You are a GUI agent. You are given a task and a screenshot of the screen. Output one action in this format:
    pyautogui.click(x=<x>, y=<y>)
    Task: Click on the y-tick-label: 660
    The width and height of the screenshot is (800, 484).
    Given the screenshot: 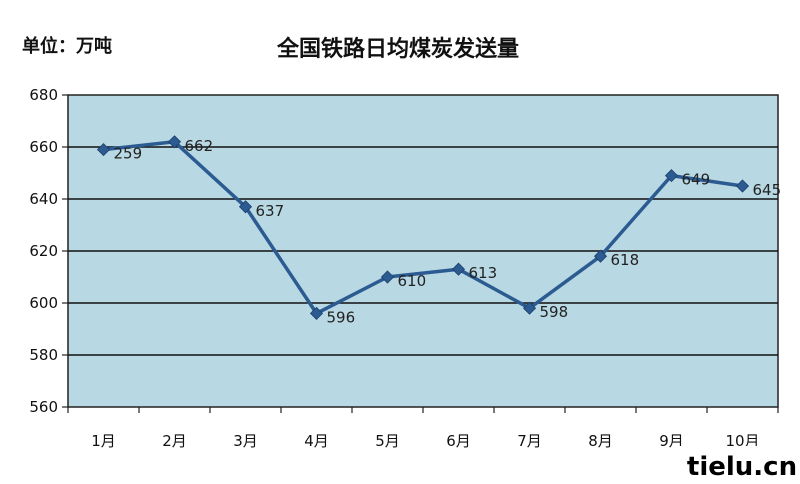 What is the action you would take?
    pyautogui.click(x=43, y=147)
    